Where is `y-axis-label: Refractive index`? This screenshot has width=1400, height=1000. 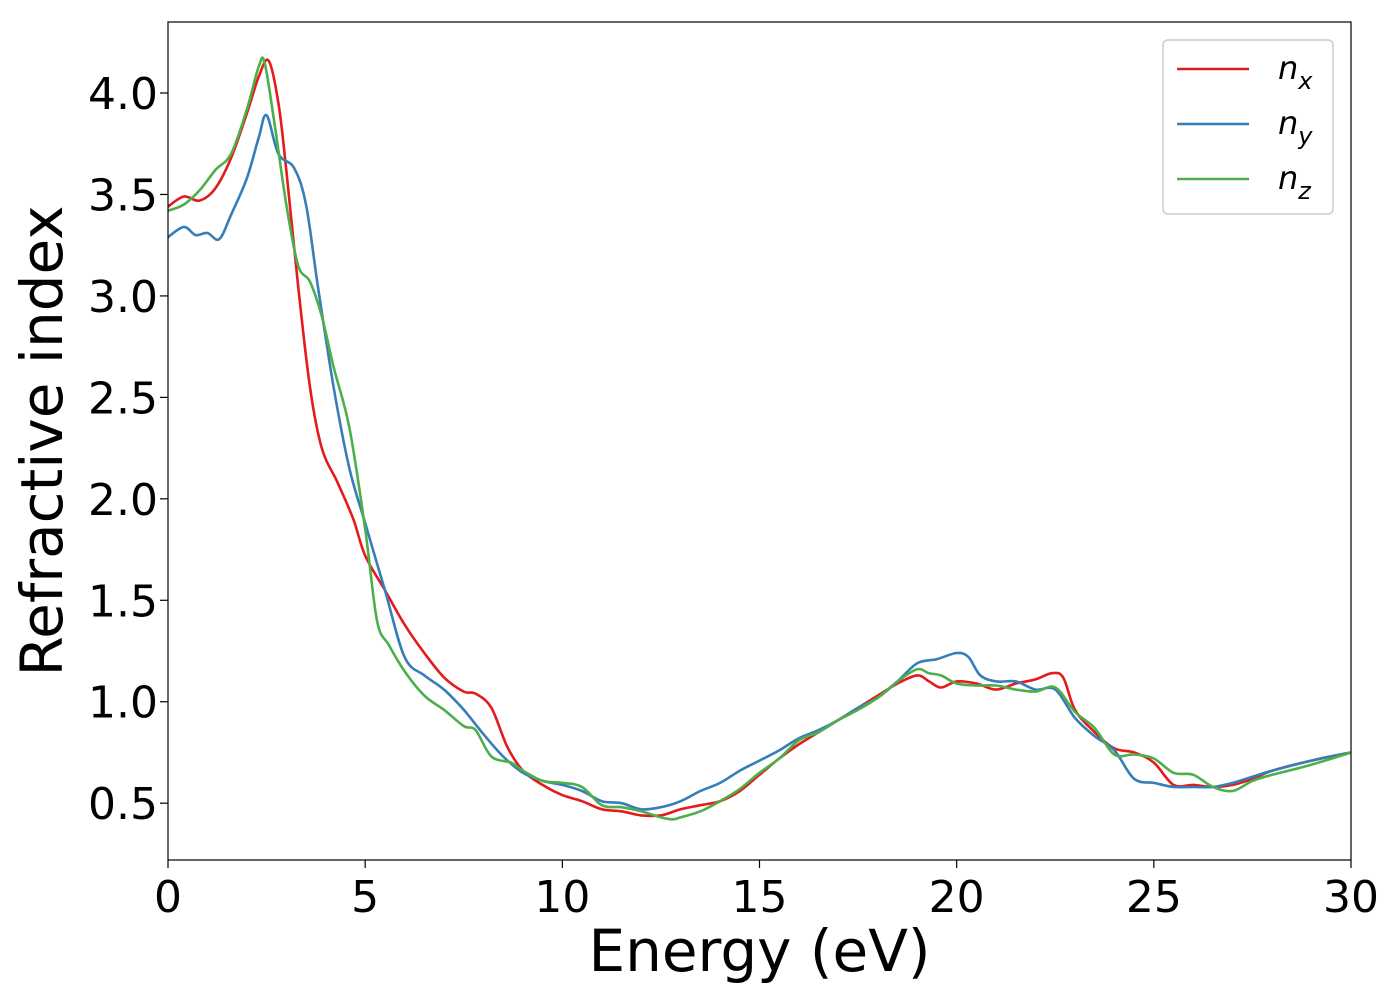
y-axis-label: Refractive index is located at coordinates (42, 440).